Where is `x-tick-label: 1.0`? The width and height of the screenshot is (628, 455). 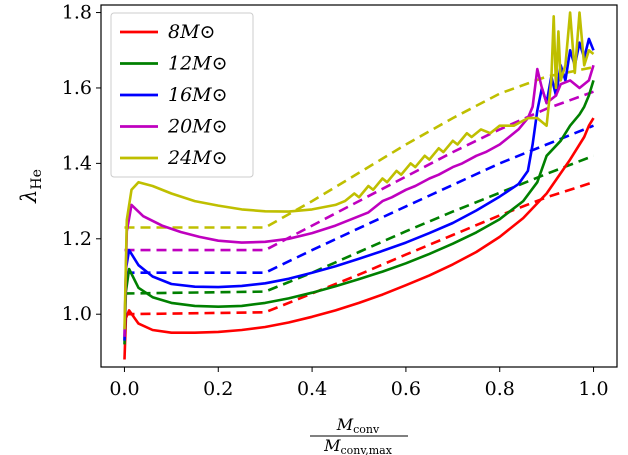
x-tick-label: 1.0 is located at coordinates (593, 389).